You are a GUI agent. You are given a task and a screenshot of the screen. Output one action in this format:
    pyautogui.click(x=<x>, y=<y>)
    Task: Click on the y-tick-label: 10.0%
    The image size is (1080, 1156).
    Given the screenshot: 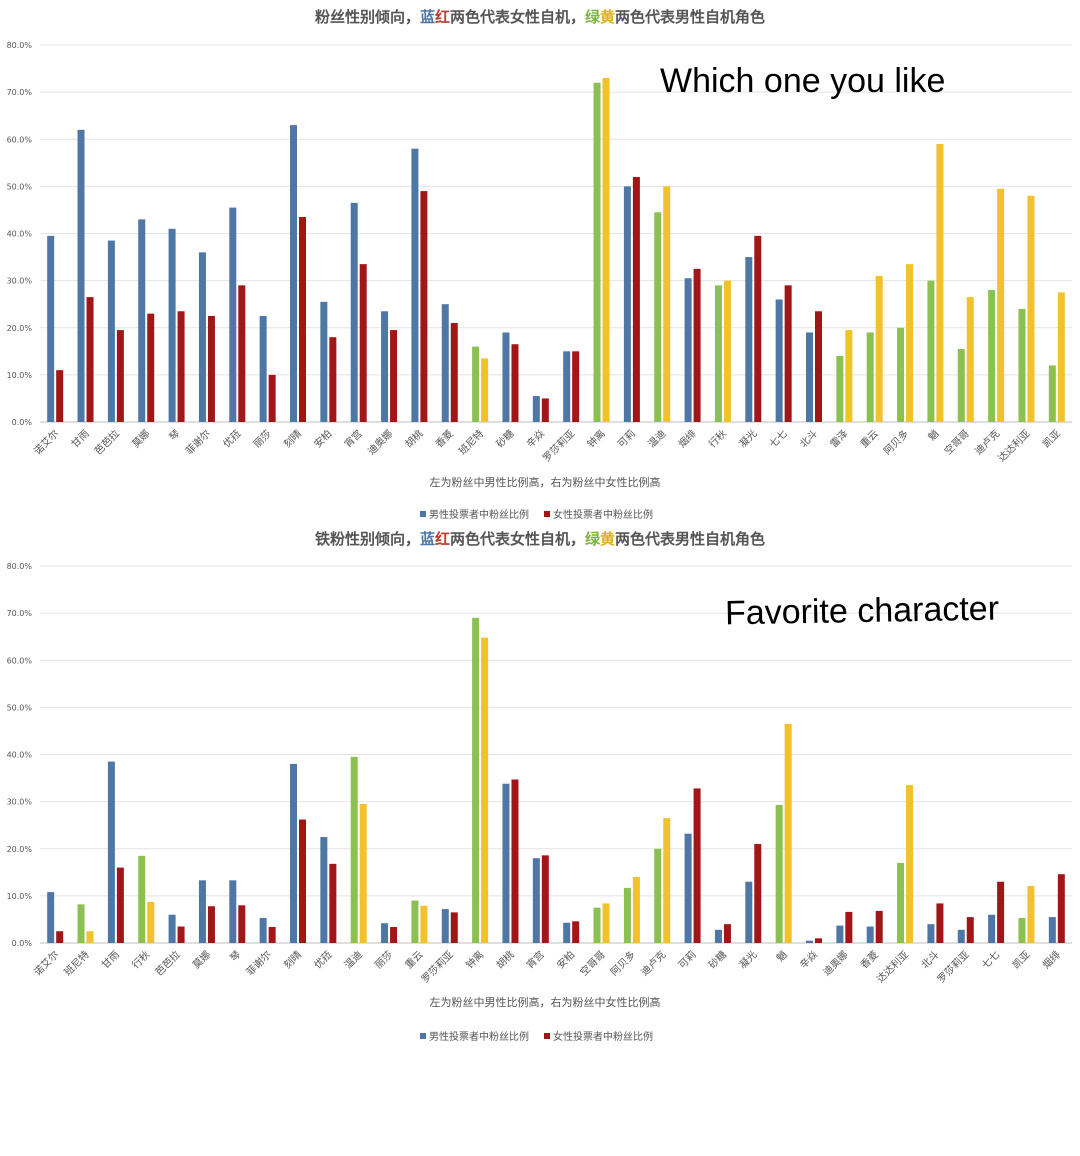 What is the action you would take?
    pyautogui.click(x=20, y=375)
    